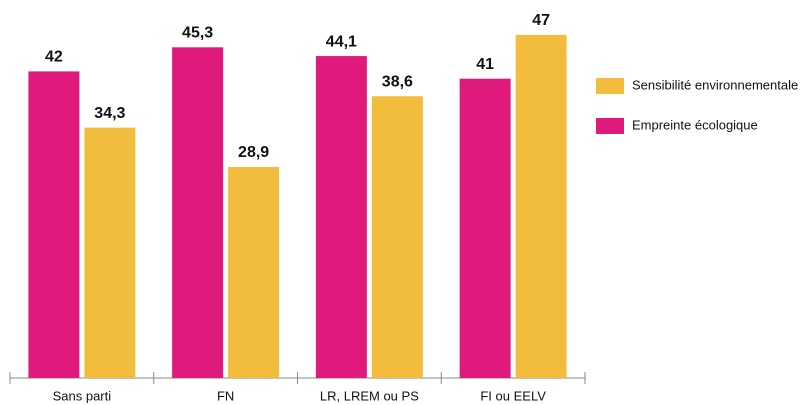 The image size is (806, 405). What do you see at coordinates (485, 64) in the screenshot?
I see `value-label: 41` at bounding box center [485, 64].